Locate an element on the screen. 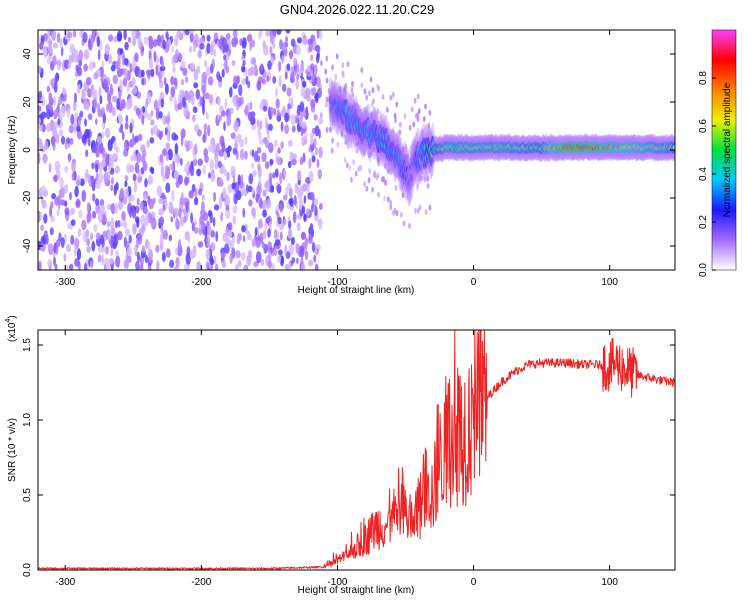 The width and height of the screenshot is (750, 600). y-tick-label: 1.5 is located at coordinates (27, 345).